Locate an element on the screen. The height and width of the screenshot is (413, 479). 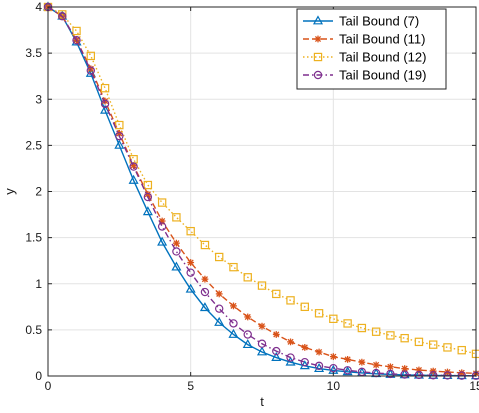
legend-item: Tail Bound (12) is located at coordinates (364, 57).